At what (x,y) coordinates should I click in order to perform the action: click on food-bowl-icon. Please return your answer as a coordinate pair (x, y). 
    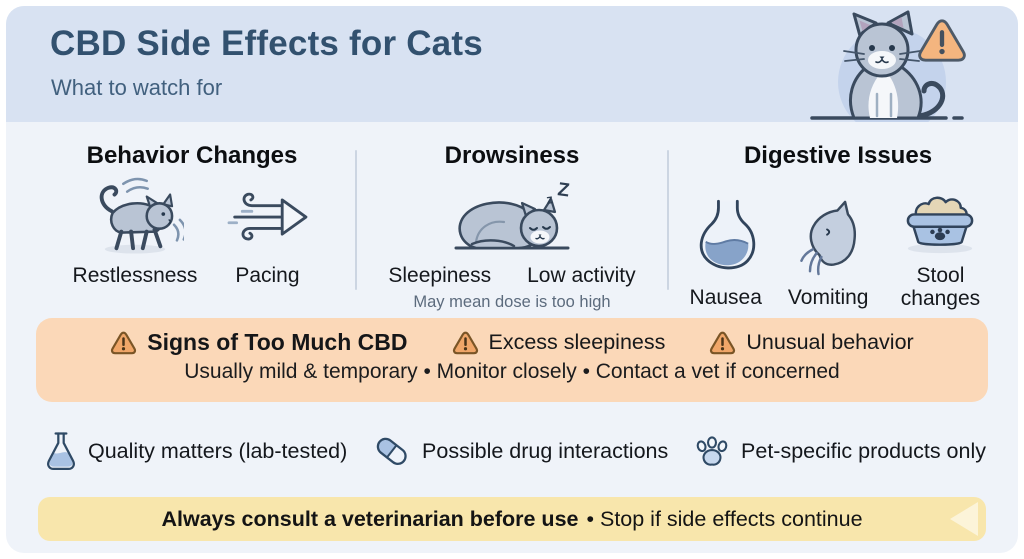
    Looking at the image, I should click on (940, 225).